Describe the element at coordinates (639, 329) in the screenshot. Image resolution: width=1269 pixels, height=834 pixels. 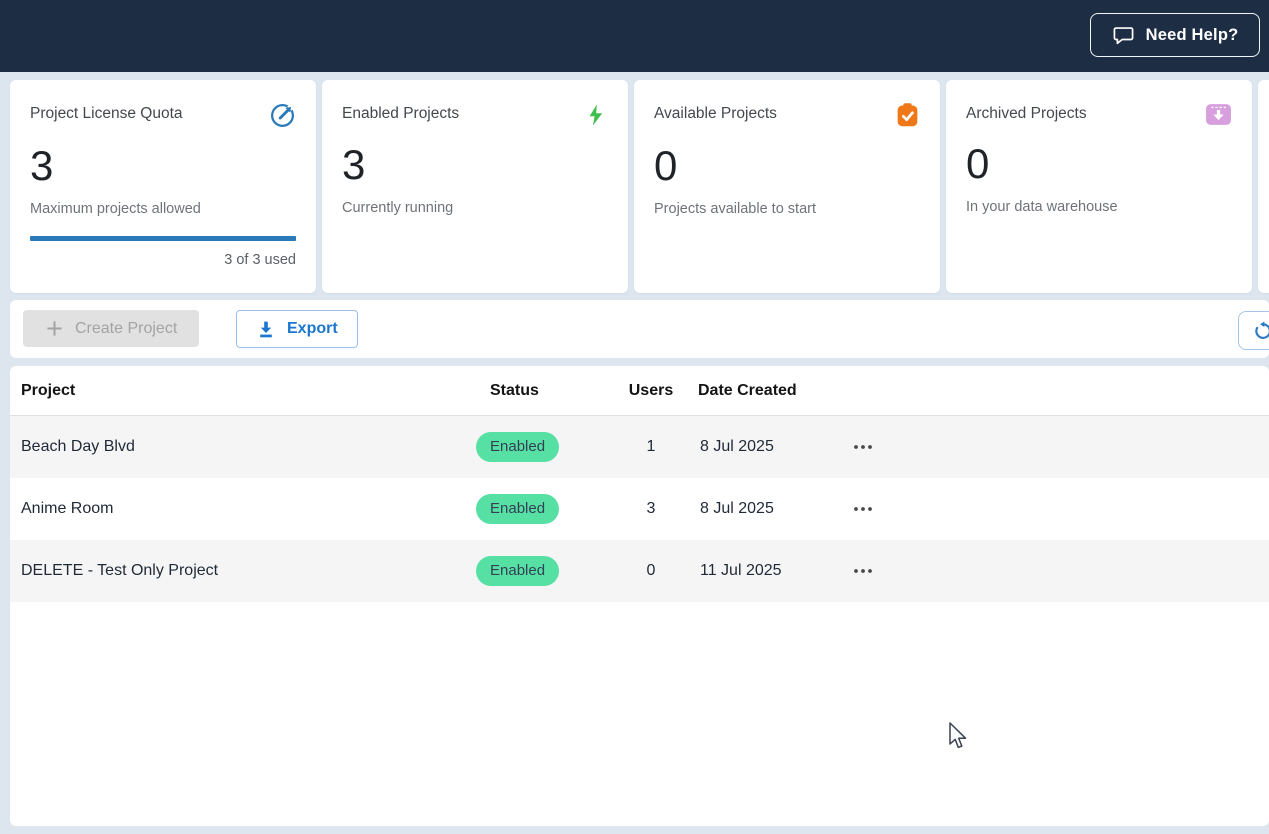
I see `actions-toolbar: Create Project Export` at that location.